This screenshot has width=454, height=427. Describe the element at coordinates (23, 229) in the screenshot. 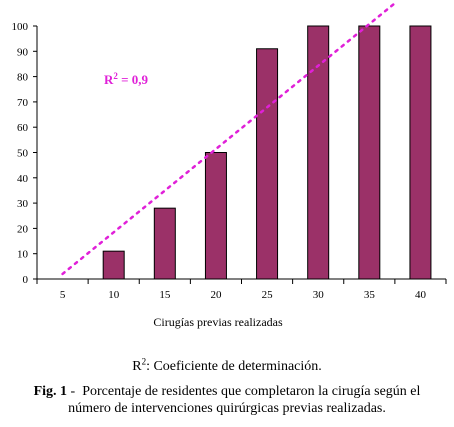

I see `y-tick-label: 20` at that location.